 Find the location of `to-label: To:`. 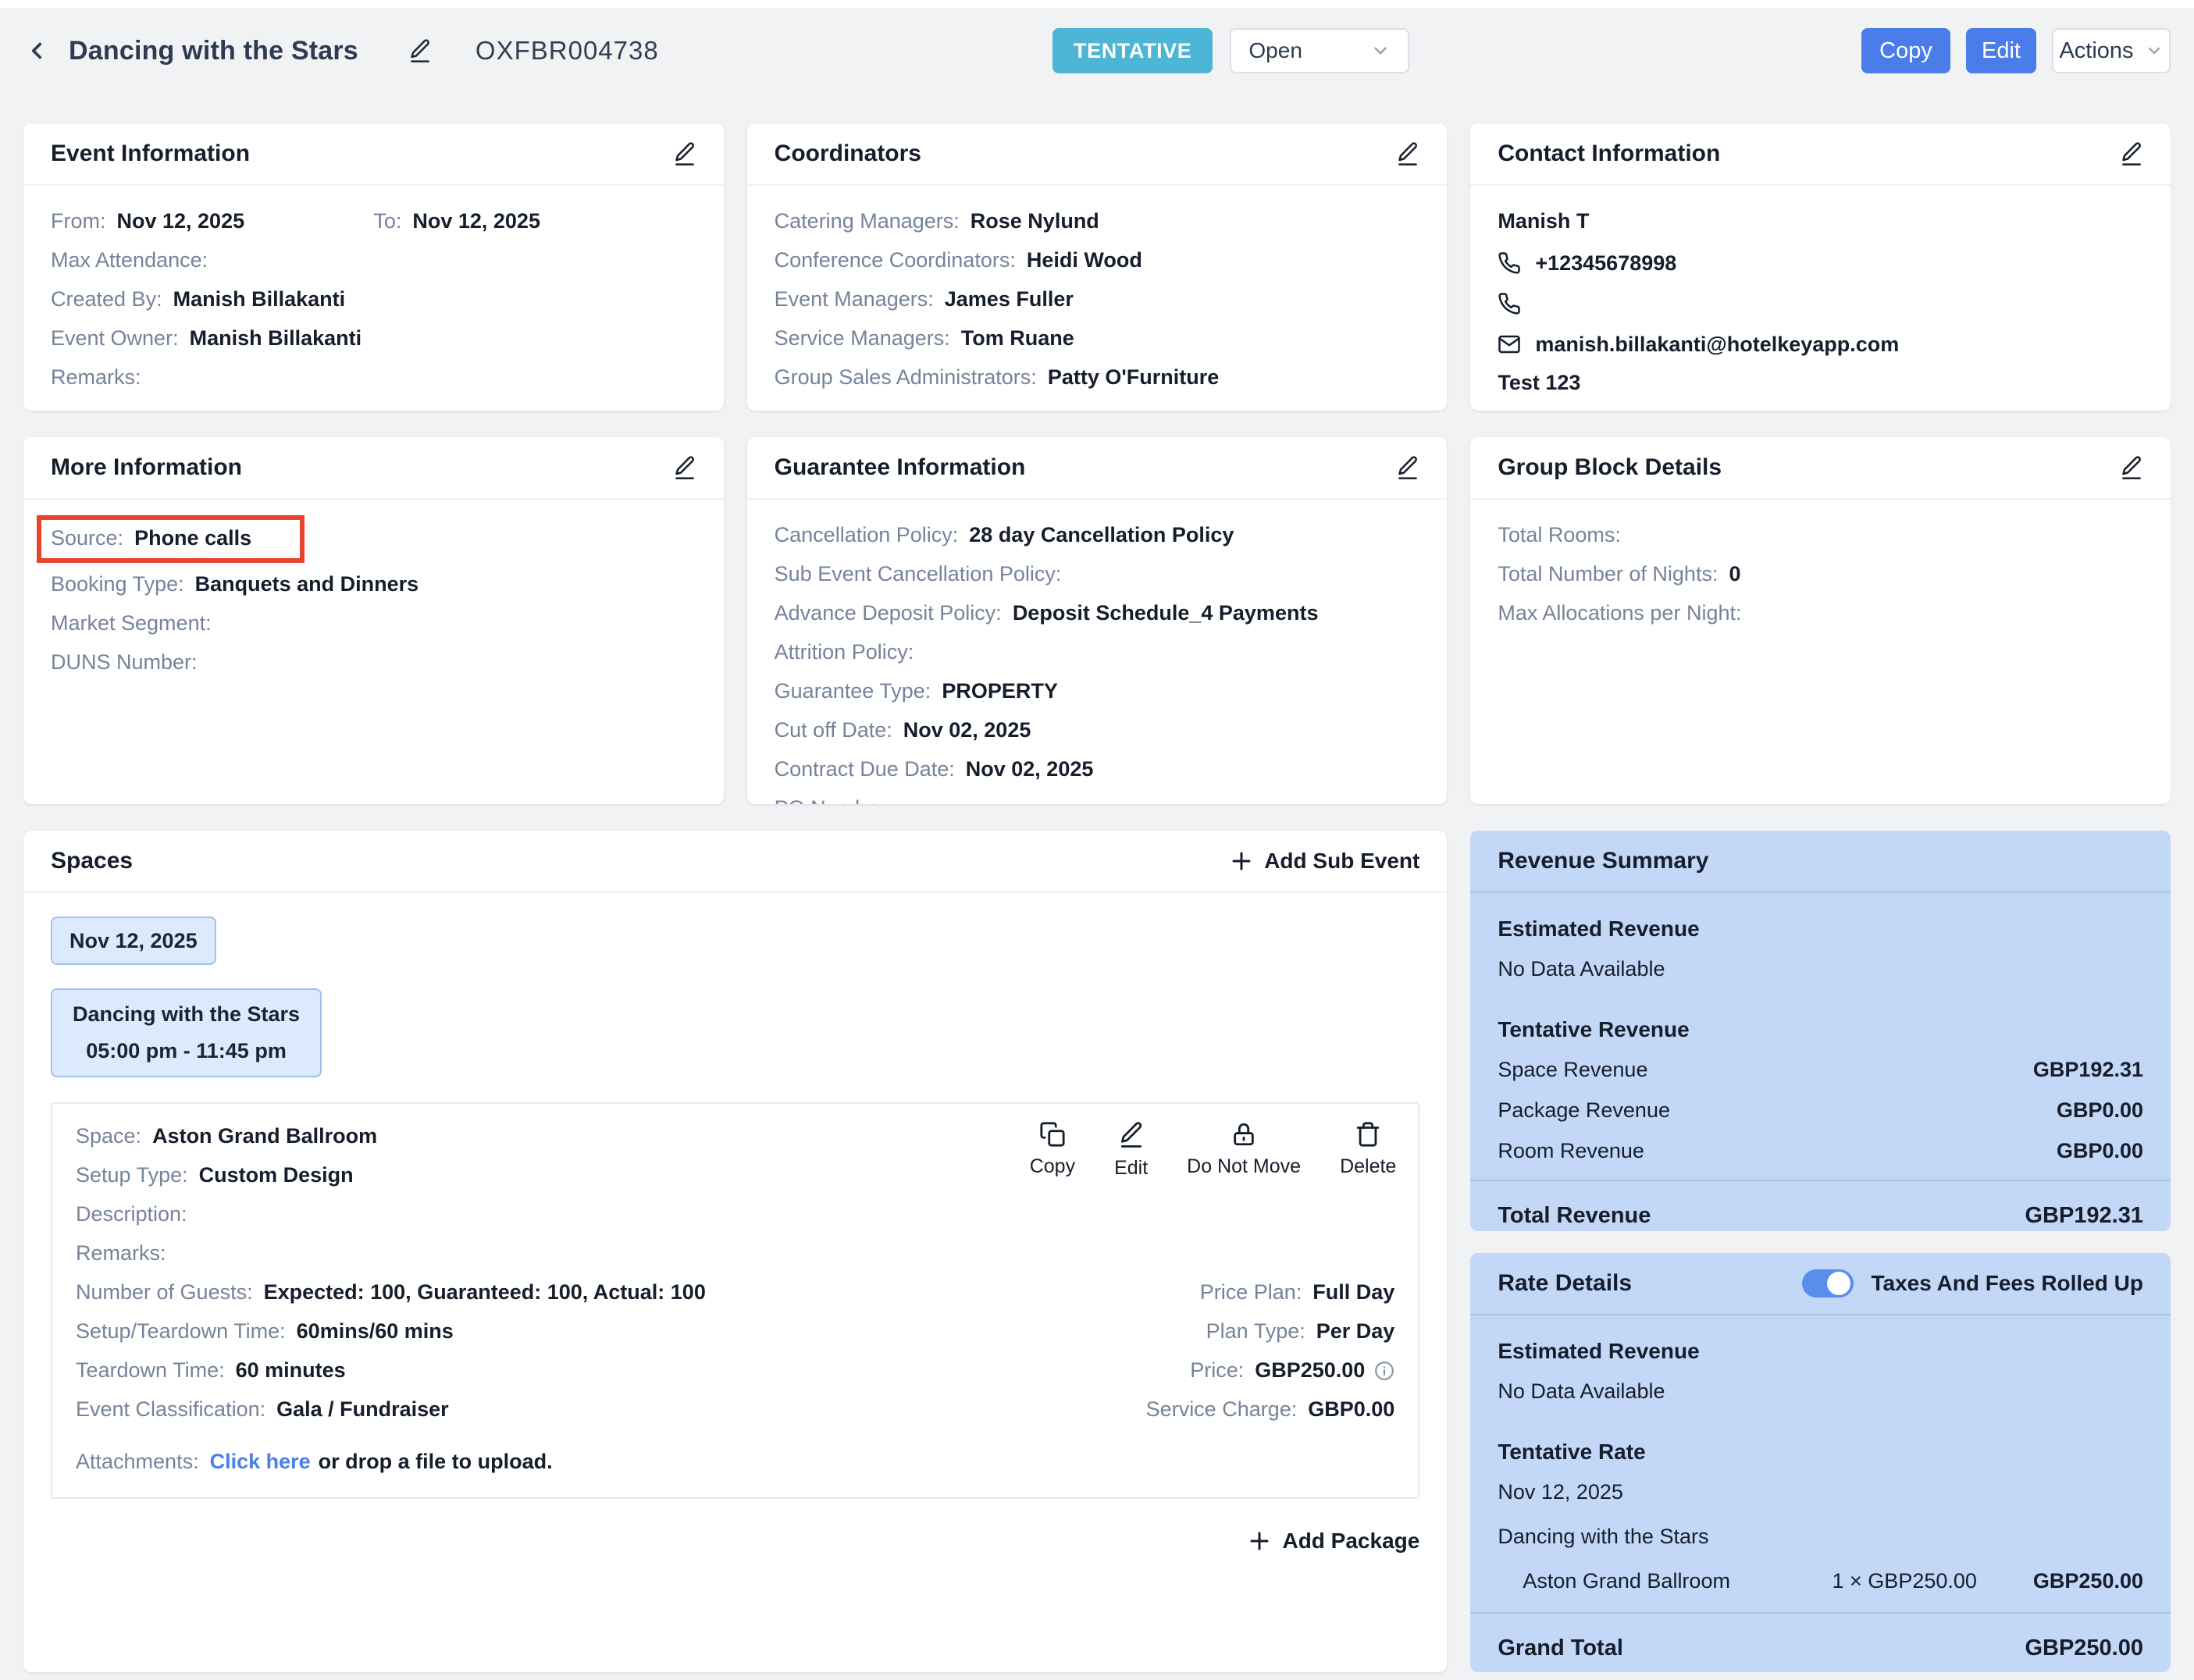

to-label: To: is located at coordinates (387, 221).